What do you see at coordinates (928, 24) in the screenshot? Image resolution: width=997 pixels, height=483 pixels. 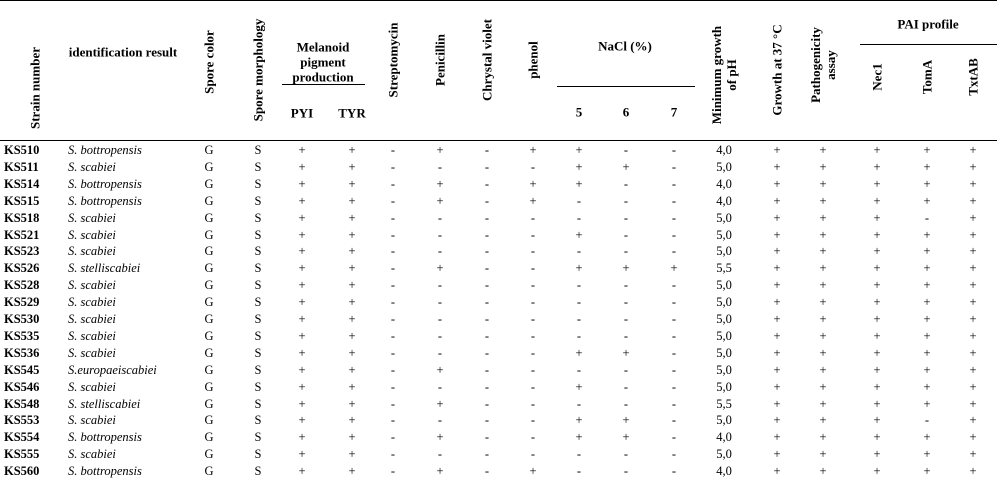 I see `group-header: PAI profile` at bounding box center [928, 24].